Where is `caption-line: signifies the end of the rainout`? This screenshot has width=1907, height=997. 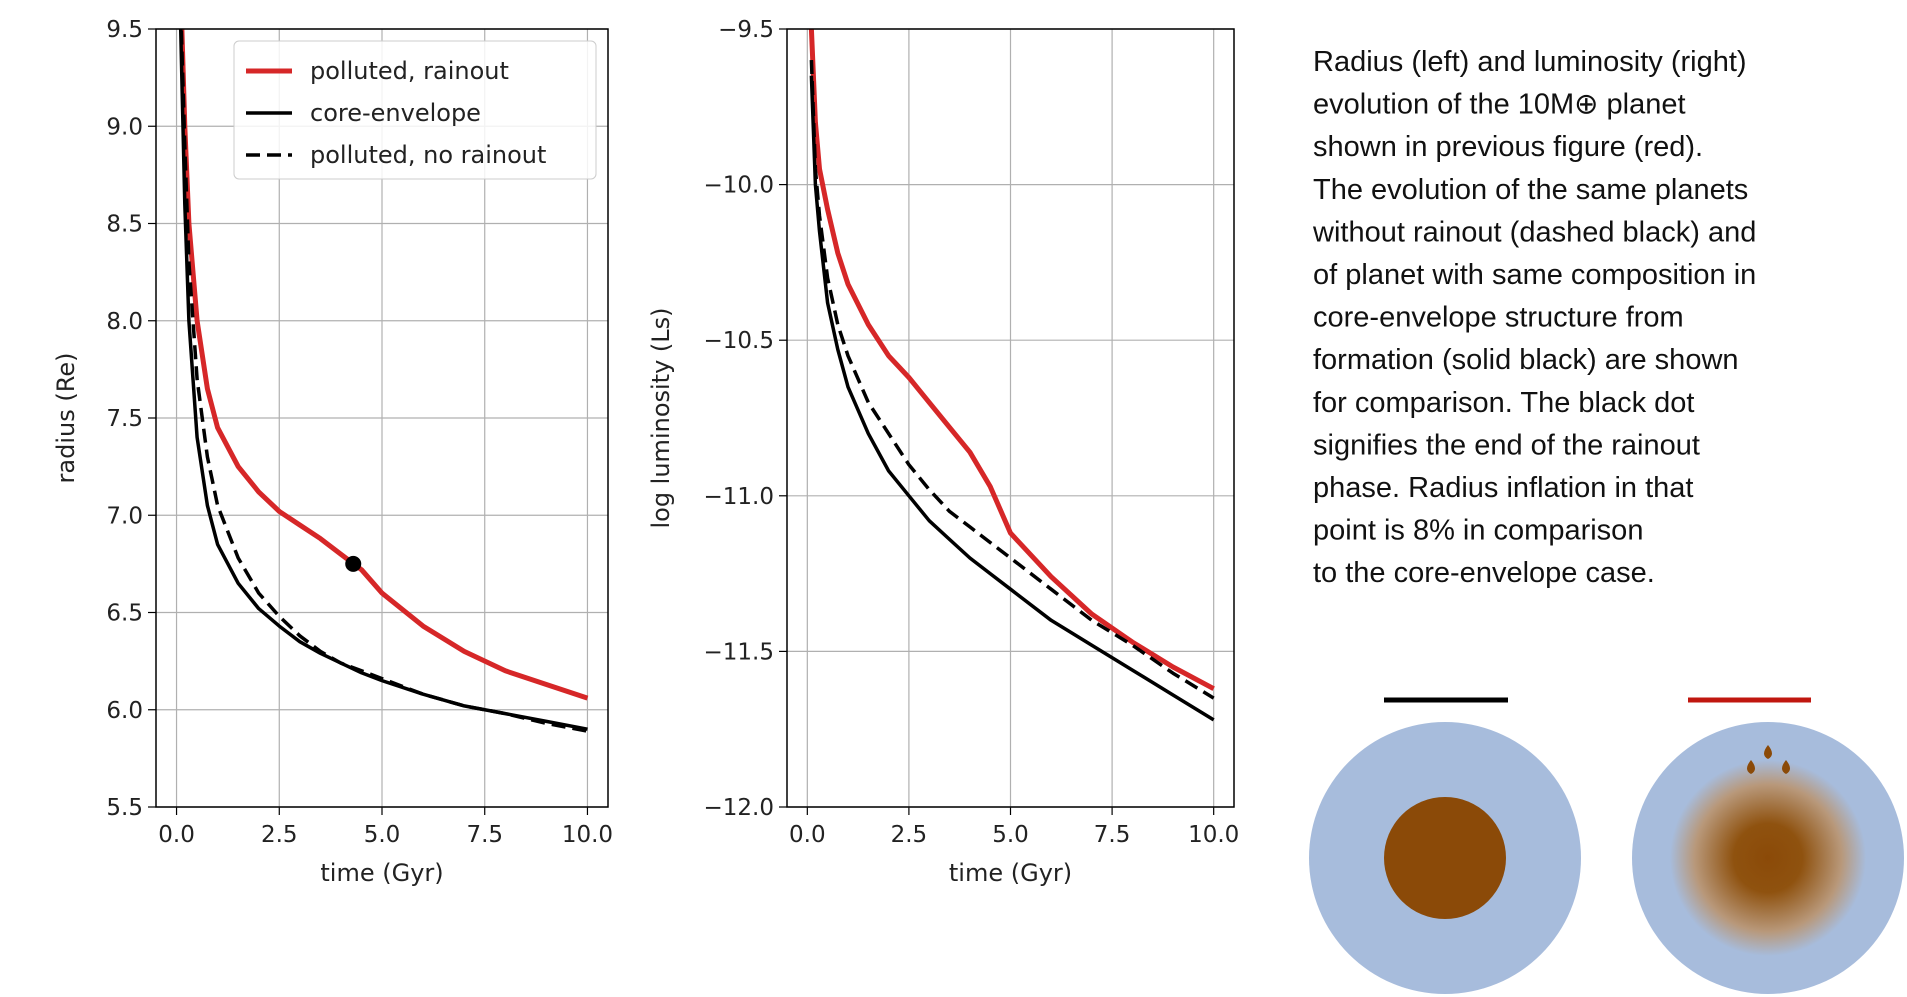 caption-line: signifies the end of the rainout is located at coordinates (1506, 445).